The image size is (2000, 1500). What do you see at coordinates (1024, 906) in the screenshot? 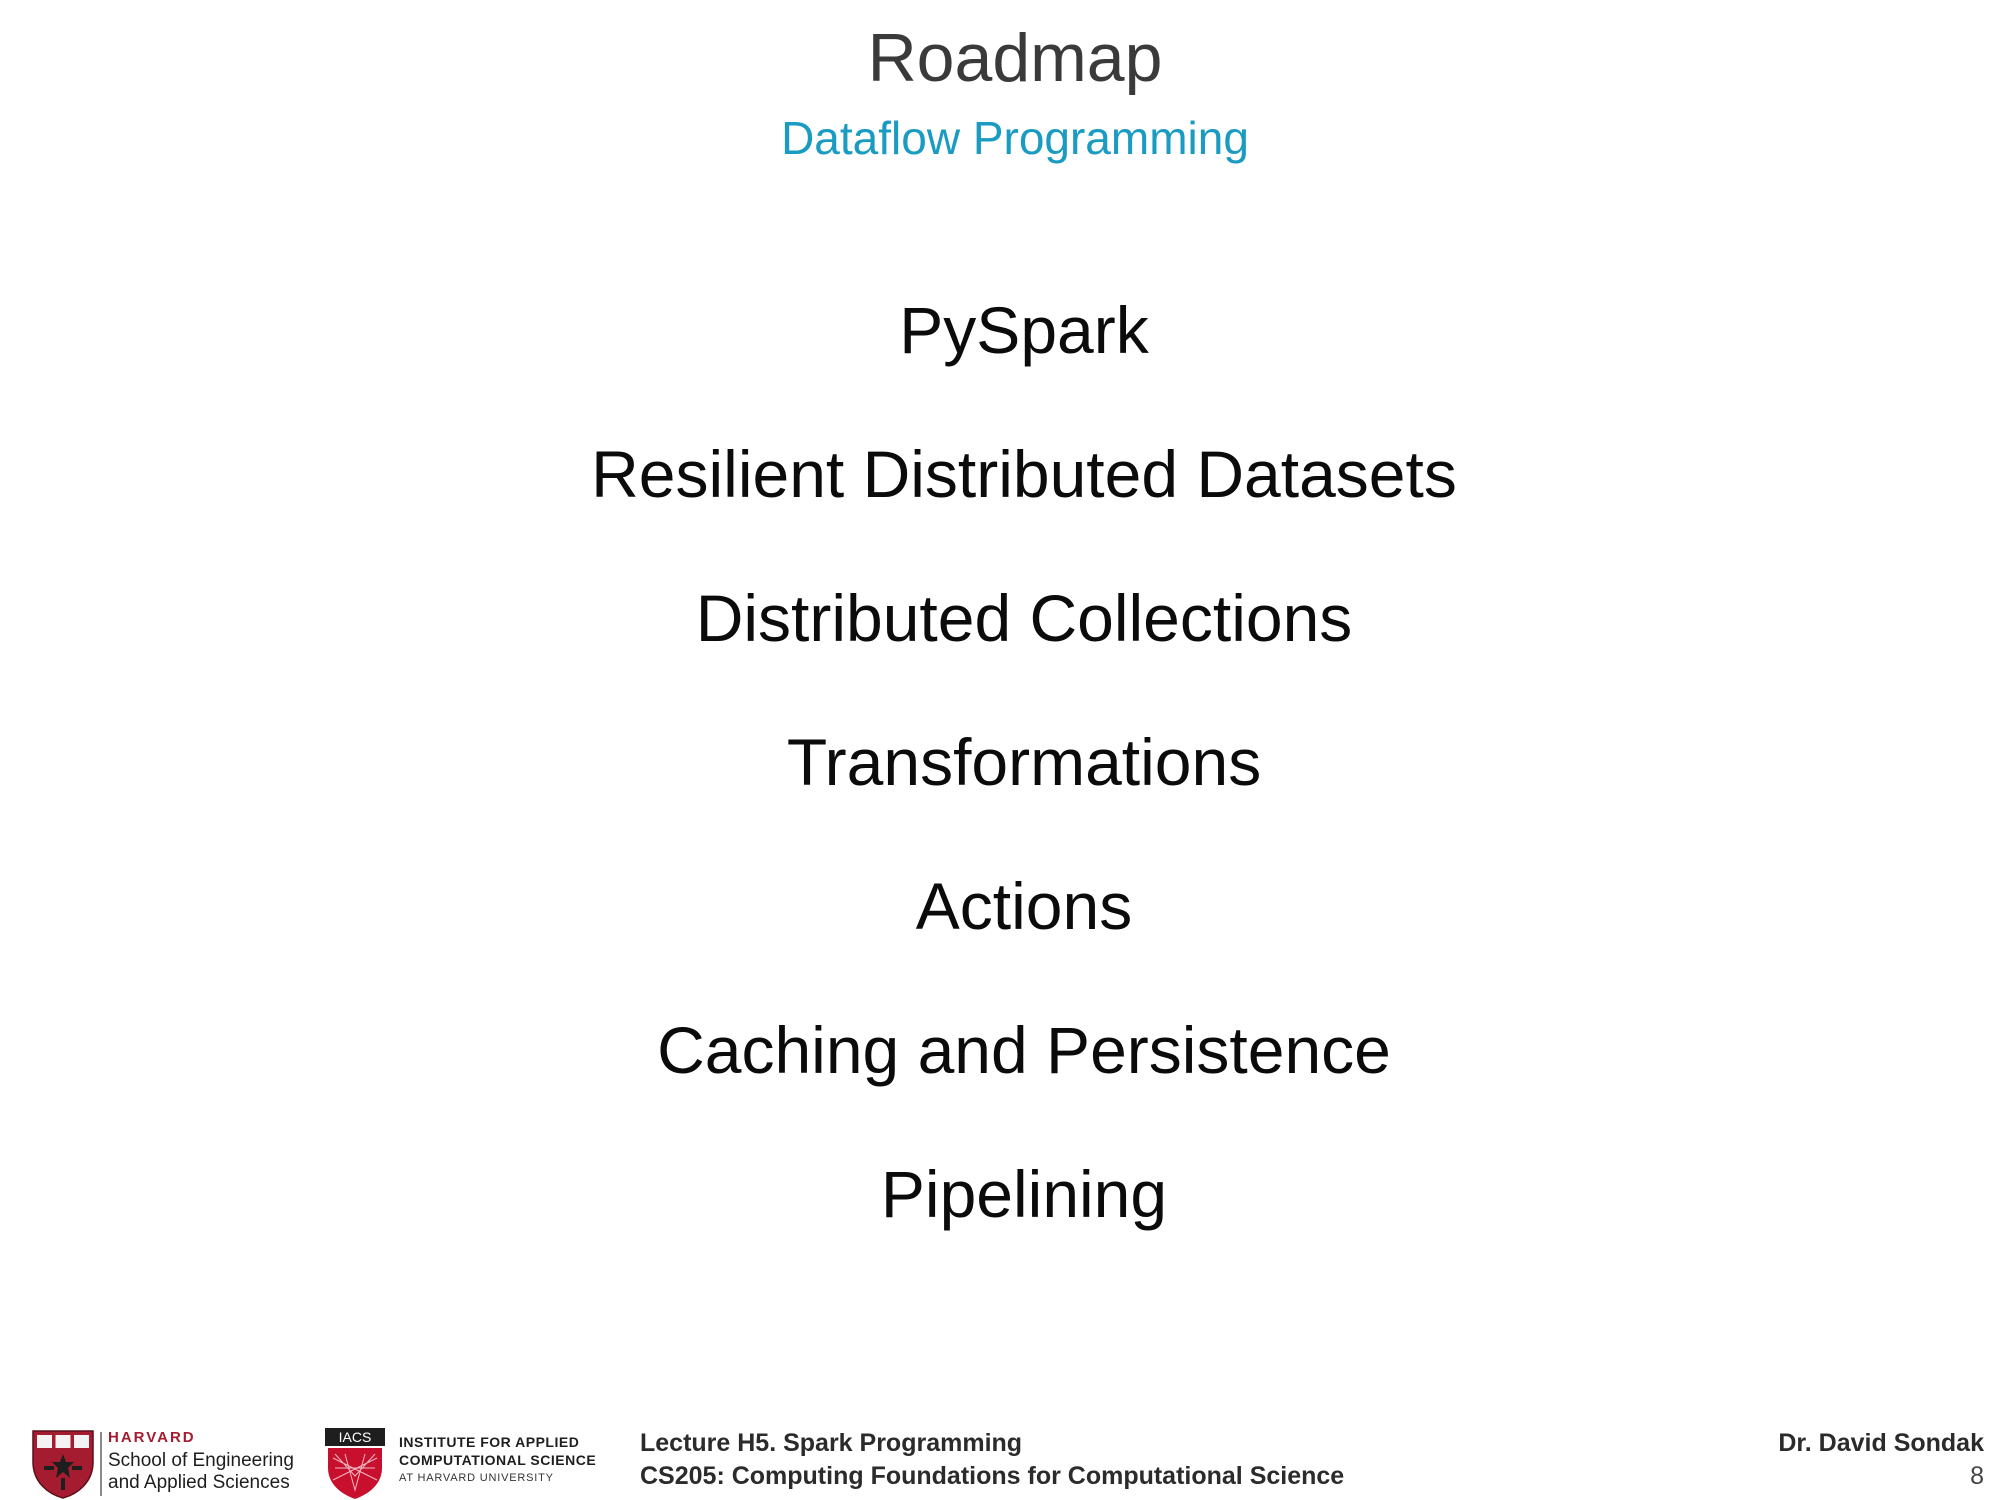
I see `roadmap-item: Actions` at bounding box center [1024, 906].